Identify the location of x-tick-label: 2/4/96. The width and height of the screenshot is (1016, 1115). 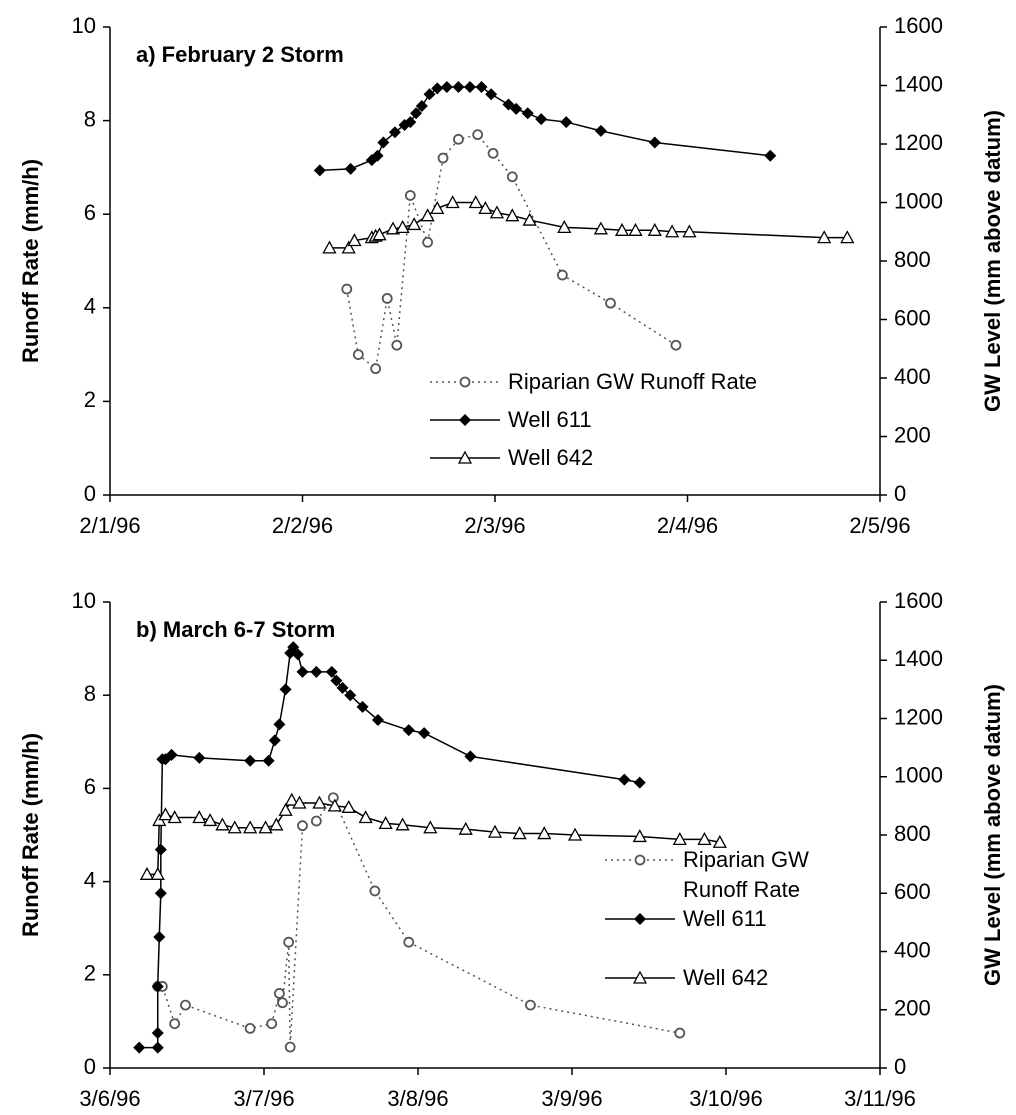
(687, 525).